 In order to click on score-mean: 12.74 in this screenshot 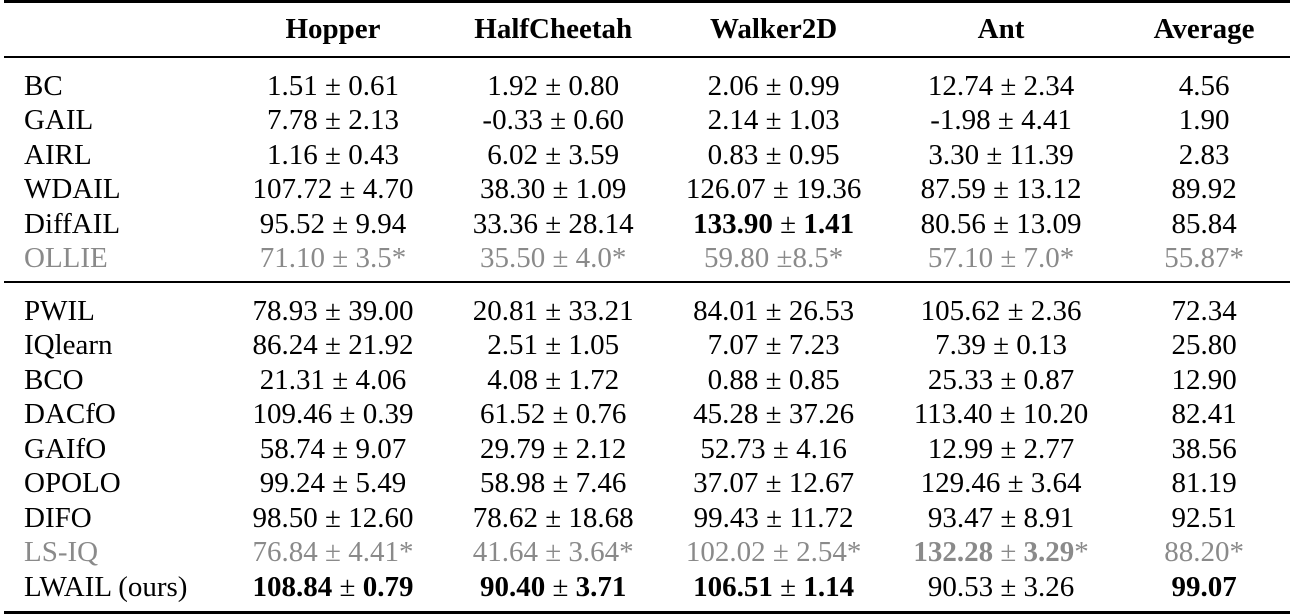, I will do `click(960, 85)`.